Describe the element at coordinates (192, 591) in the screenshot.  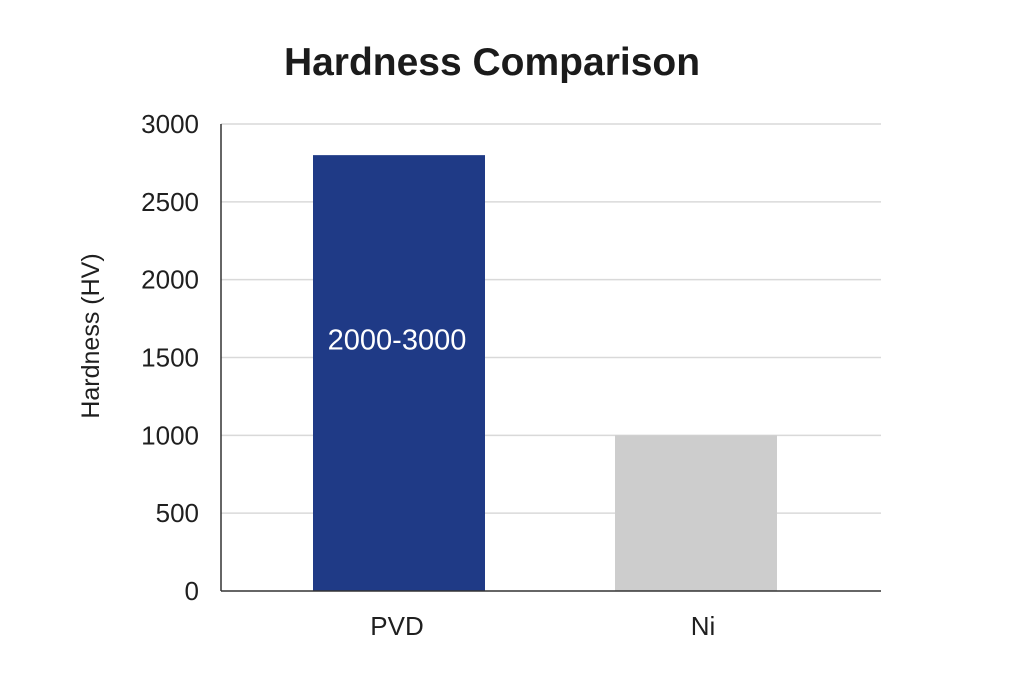
I see `y-tick-label: 0` at that location.